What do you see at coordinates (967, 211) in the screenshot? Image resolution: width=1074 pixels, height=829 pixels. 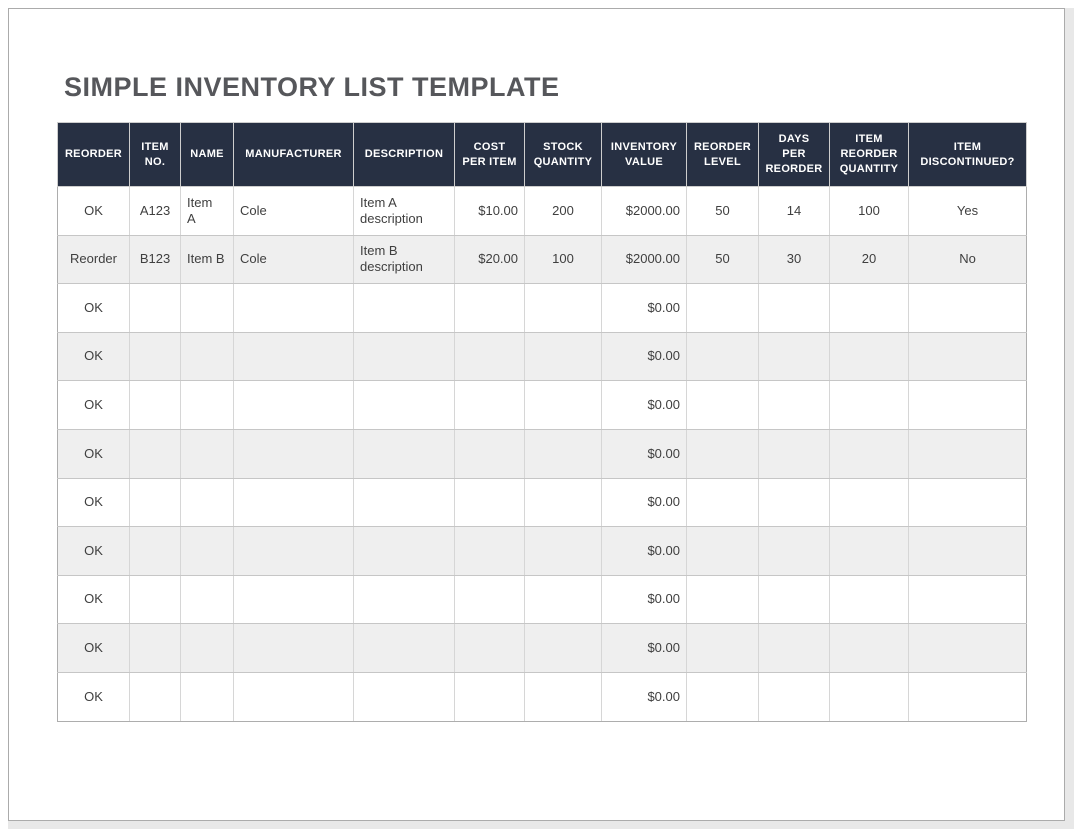 I see `cell-item_discontinued: Yes` at bounding box center [967, 211].